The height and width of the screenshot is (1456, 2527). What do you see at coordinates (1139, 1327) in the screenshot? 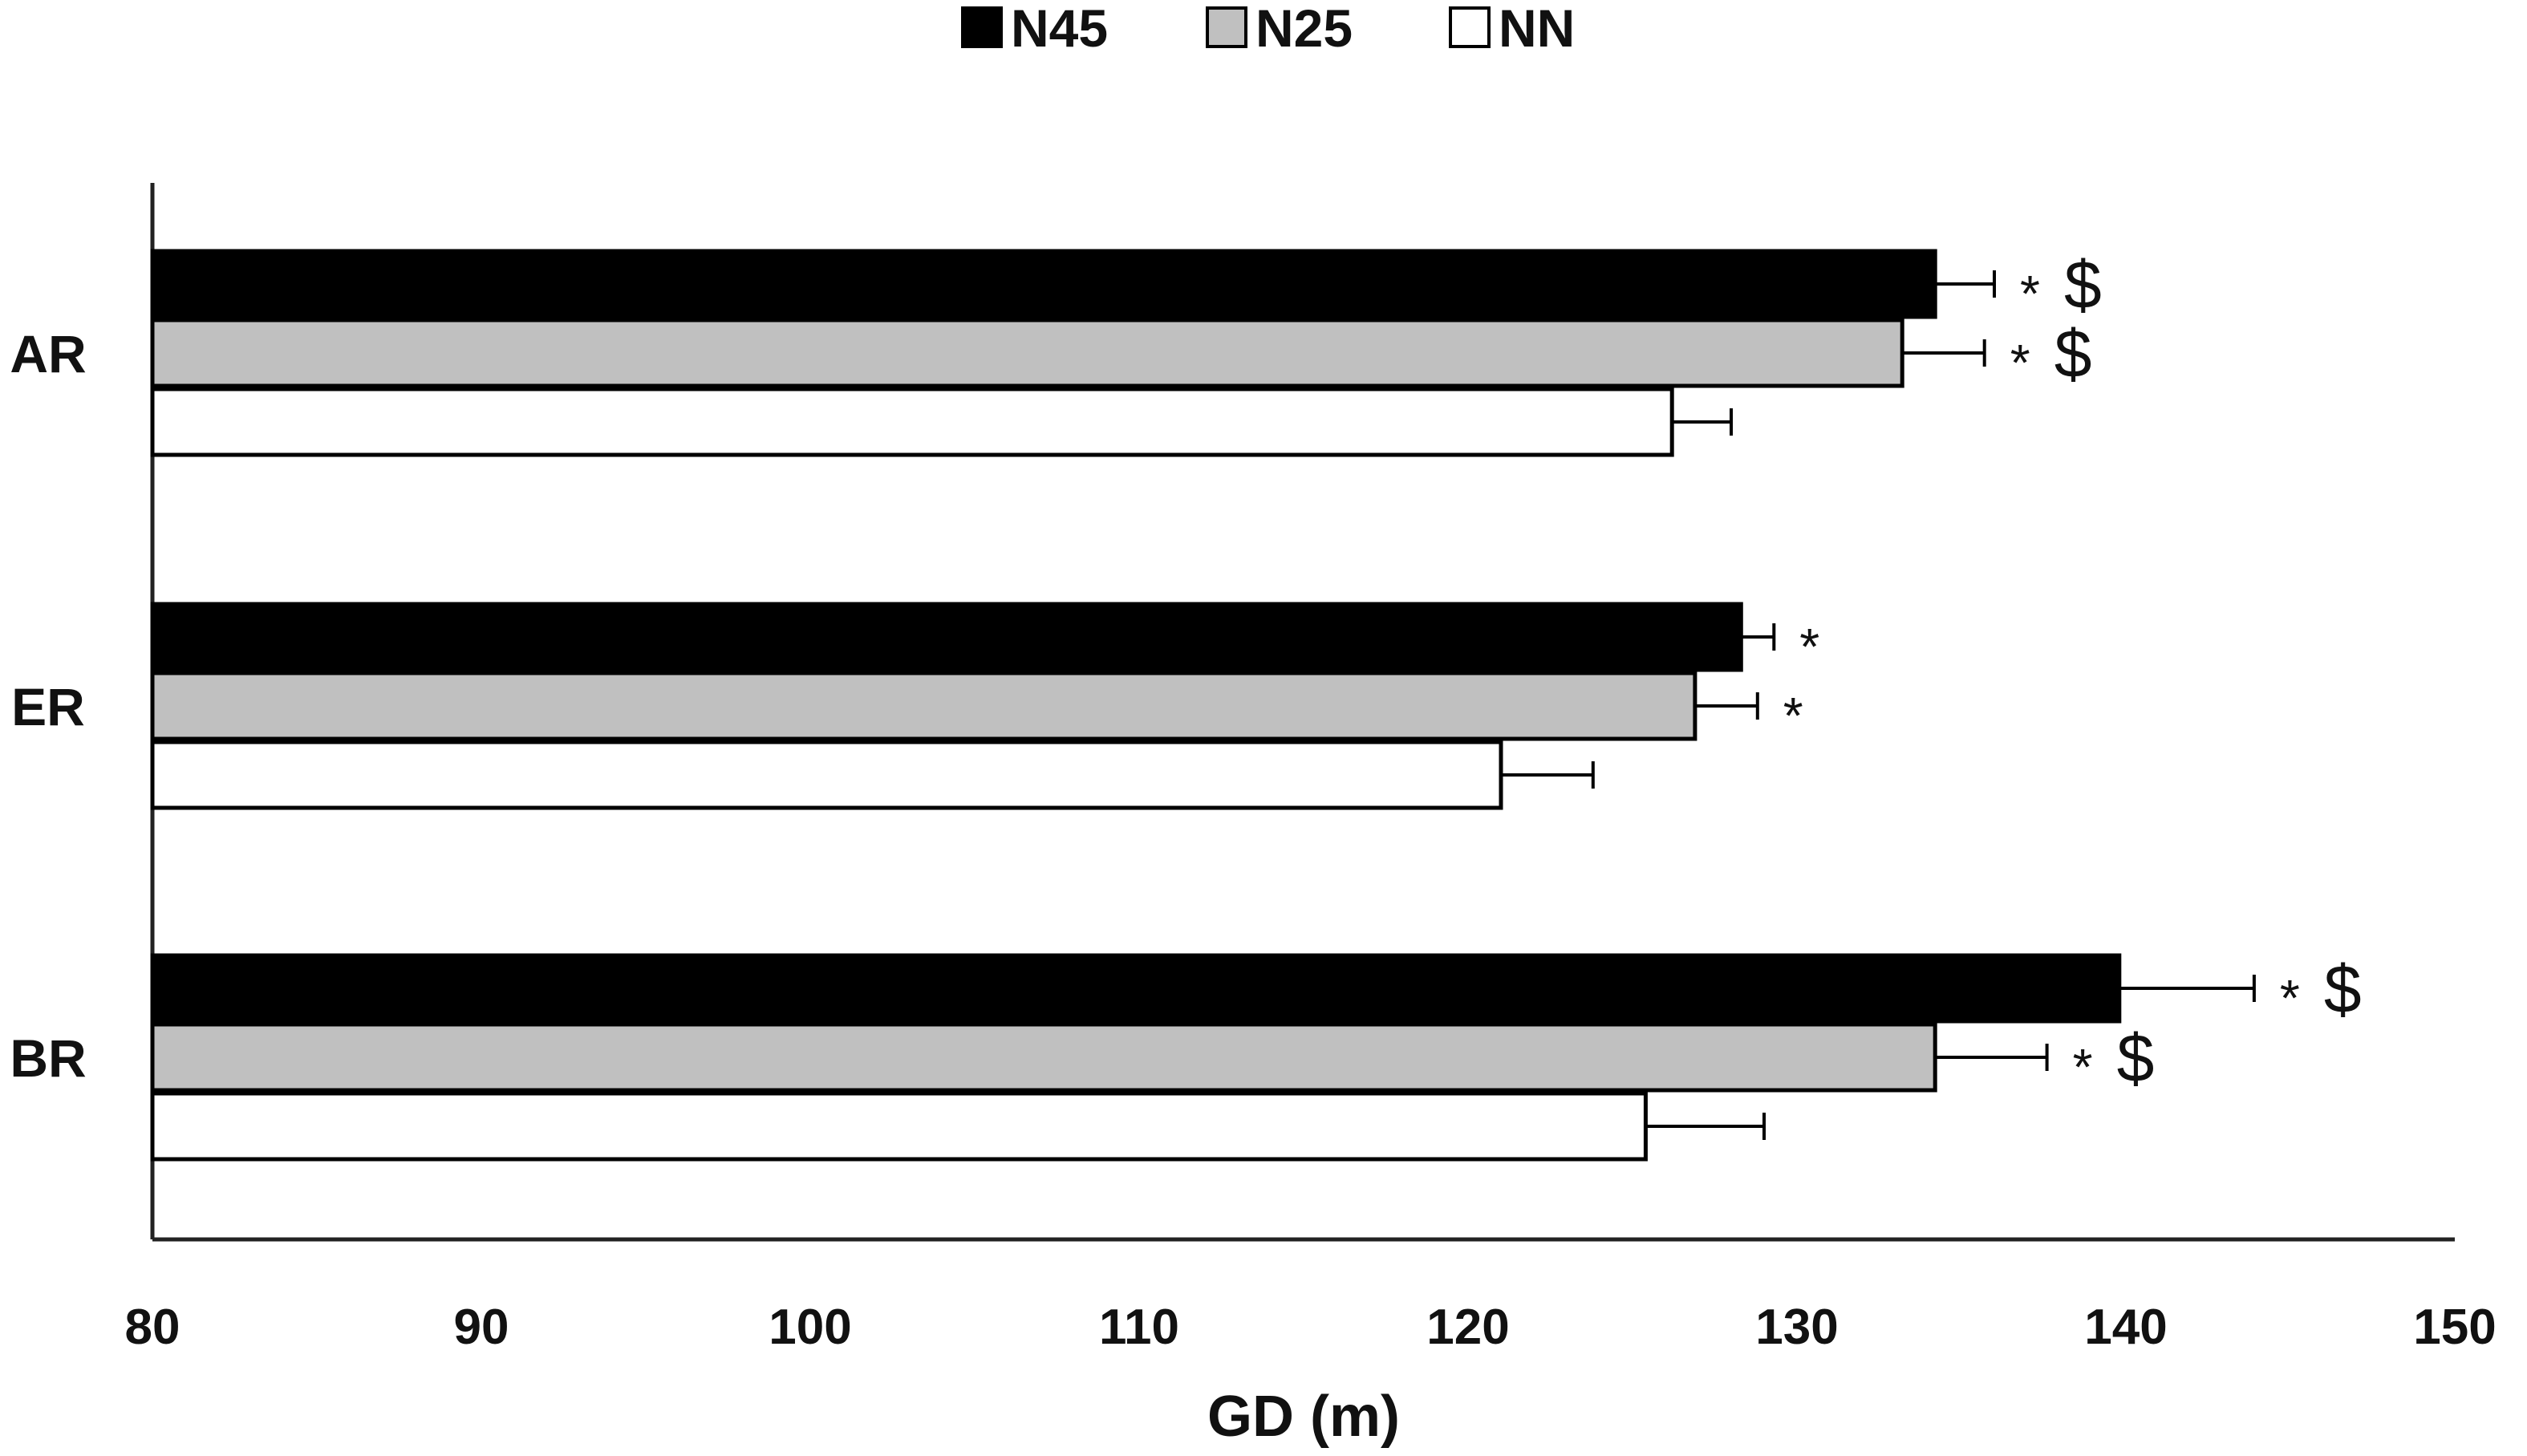
I see `x-tick-label: 110` at bounding box center [1139, 1327].